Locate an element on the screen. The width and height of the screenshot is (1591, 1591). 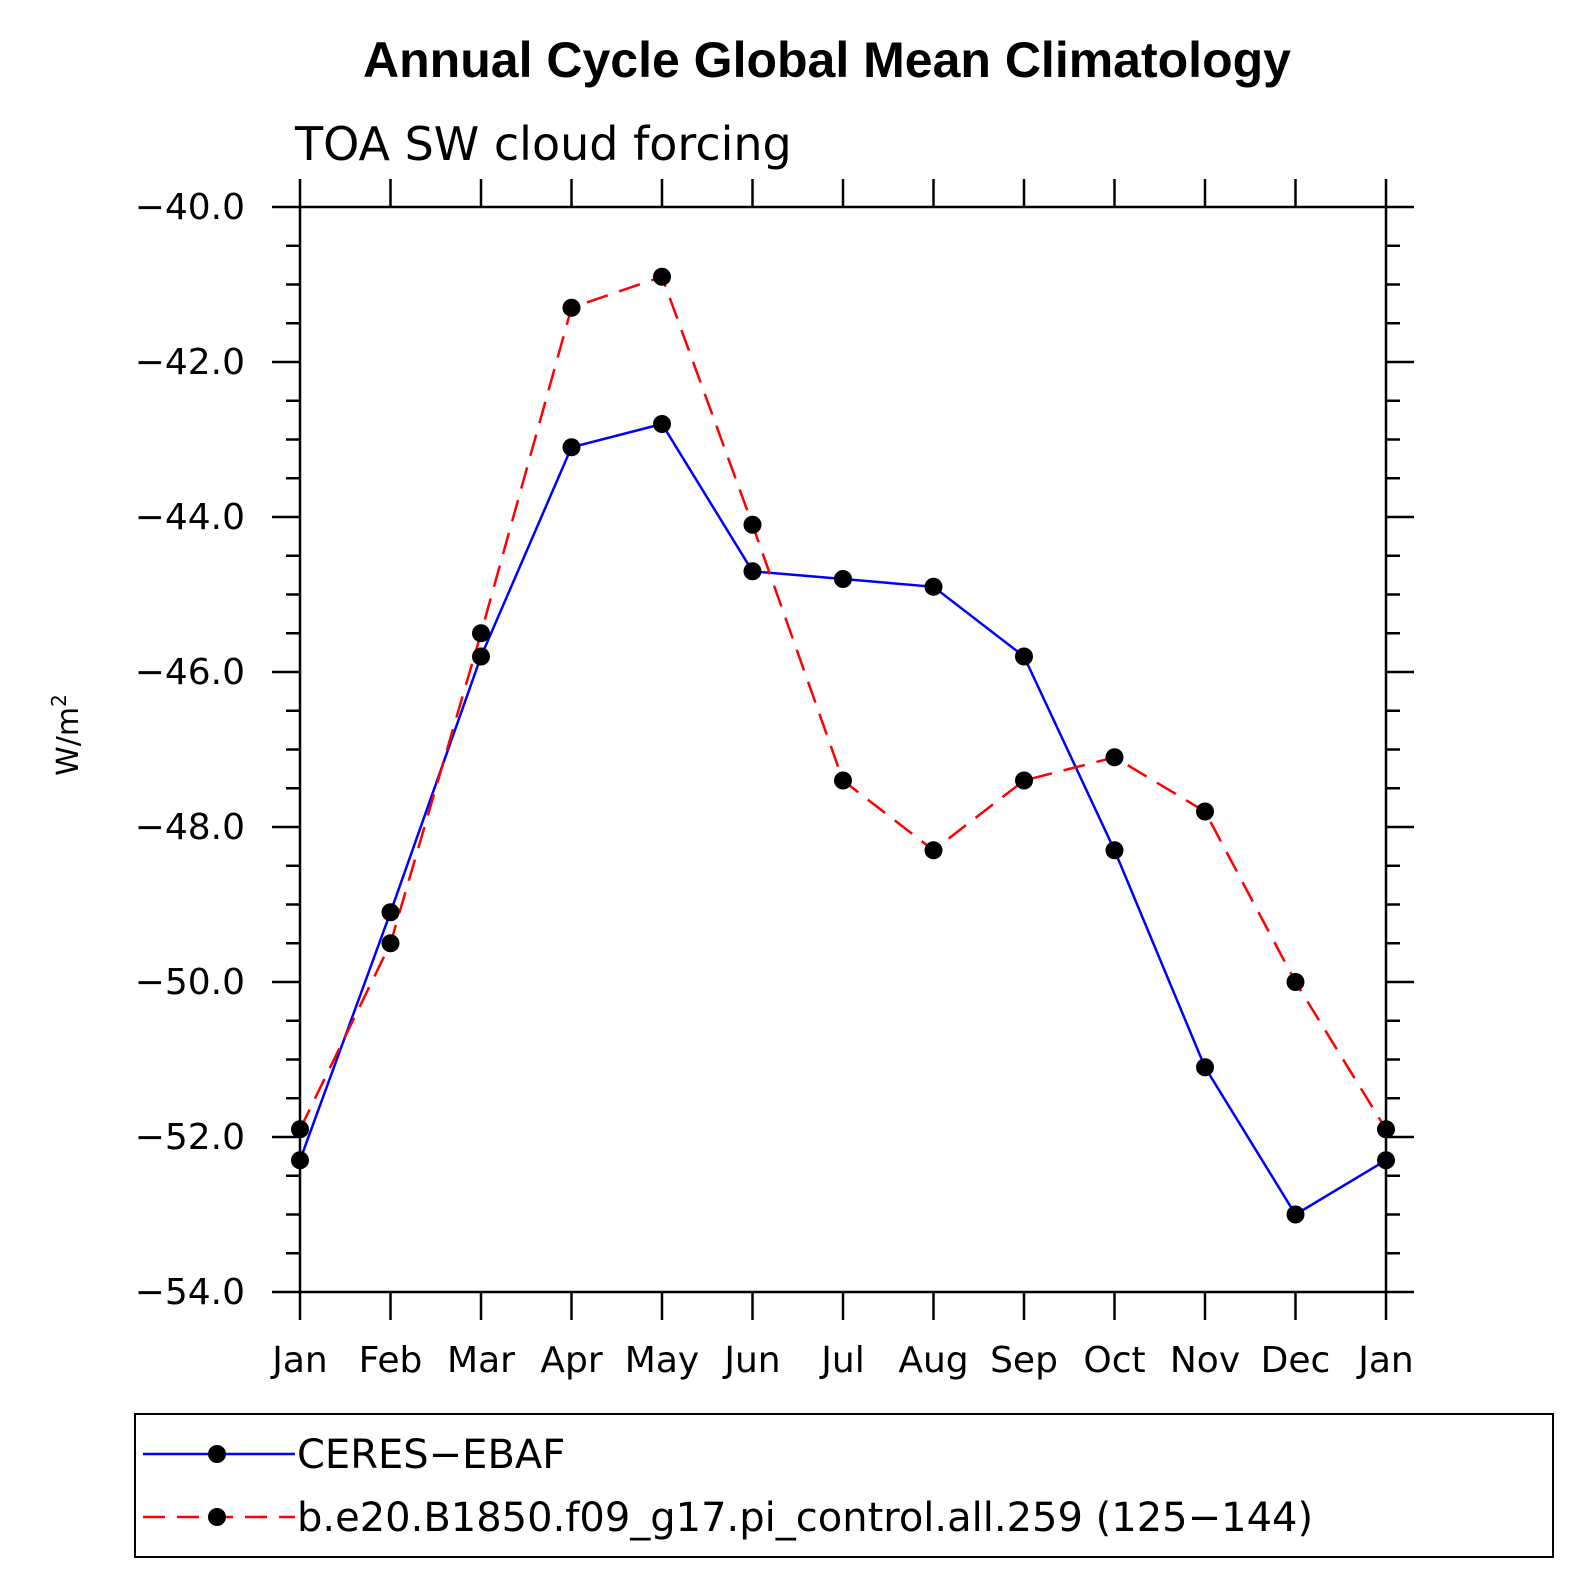
x-tick-label: Jul is located at coordinates (841, 1360).